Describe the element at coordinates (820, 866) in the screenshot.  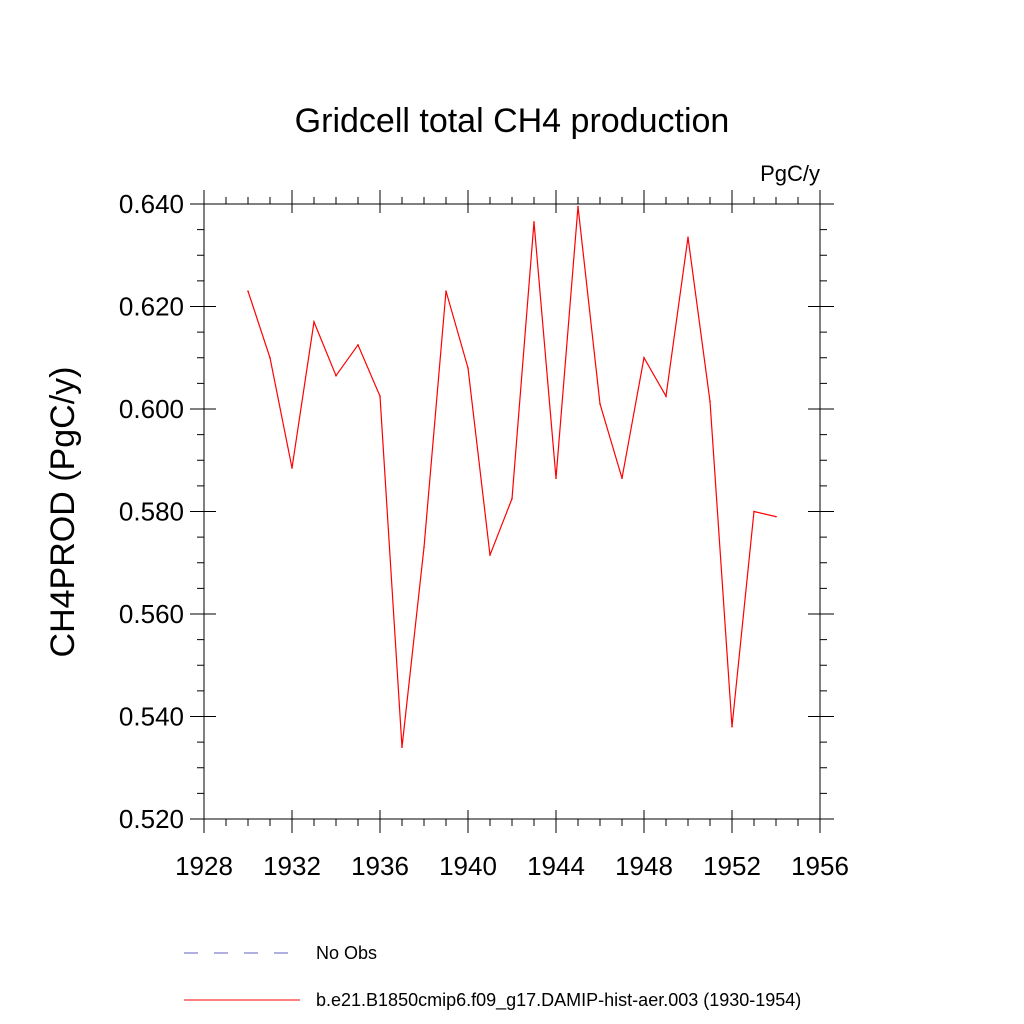
I see `x-tick-label: 1956` at that location.